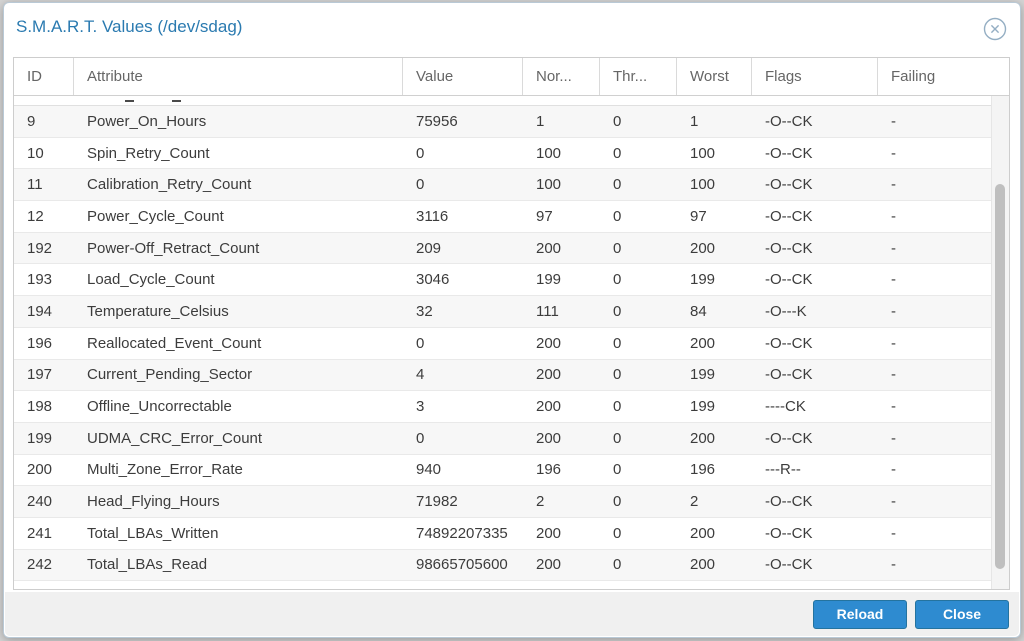  Describe the element at coordinates (544, 216) in the screenshot. I see `cell-normalized: 97` at that location.